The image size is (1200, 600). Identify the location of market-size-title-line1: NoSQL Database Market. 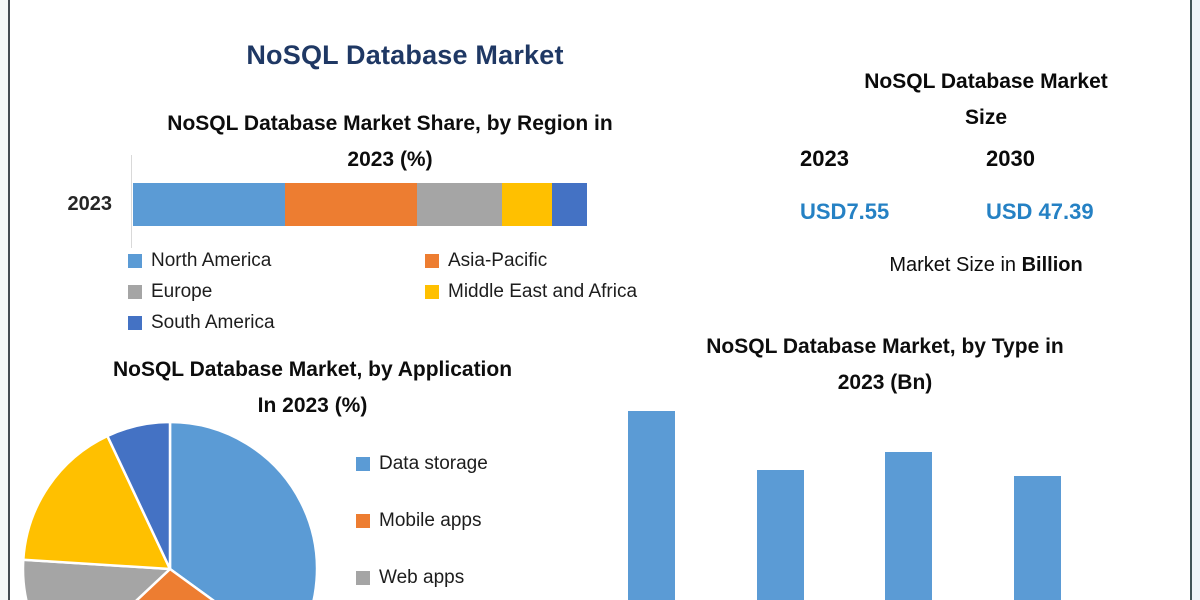
(986, 81).